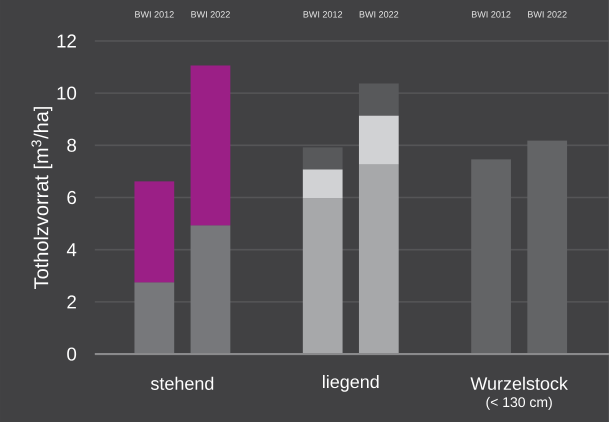 This screenshot has height=422, width=610. I want to click on y-tick-label: 10, so click(67, 93).